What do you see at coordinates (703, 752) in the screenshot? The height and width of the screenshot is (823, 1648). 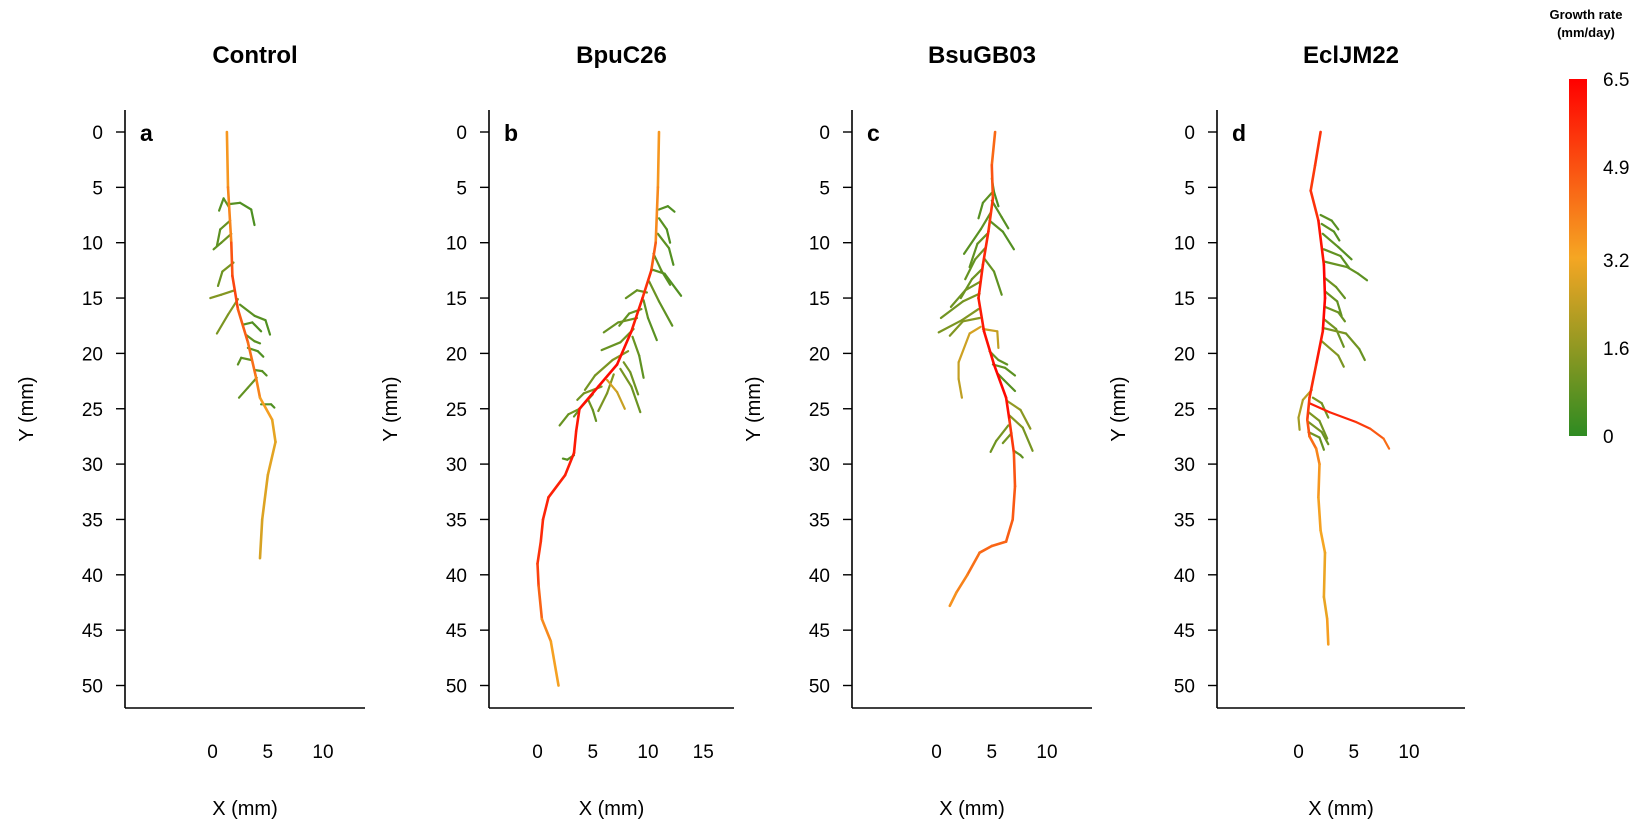 I see `x-tick-label: 15` at bounding box center [703, 752].